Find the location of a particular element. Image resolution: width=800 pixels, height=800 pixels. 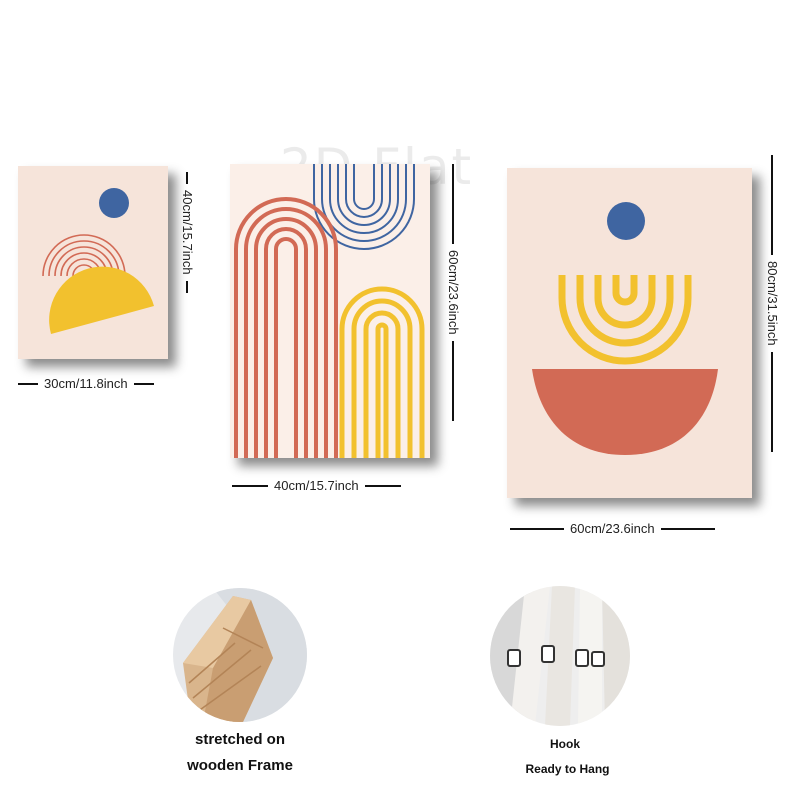

terracotta-arches is located at coordinates (286, 327).